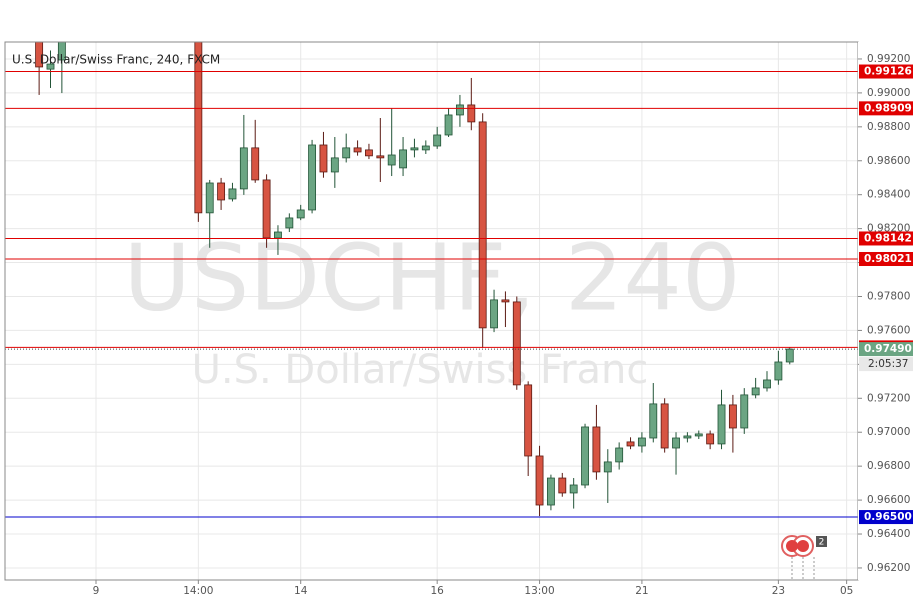  I want to click on countdown-bg, so click(886, 364).